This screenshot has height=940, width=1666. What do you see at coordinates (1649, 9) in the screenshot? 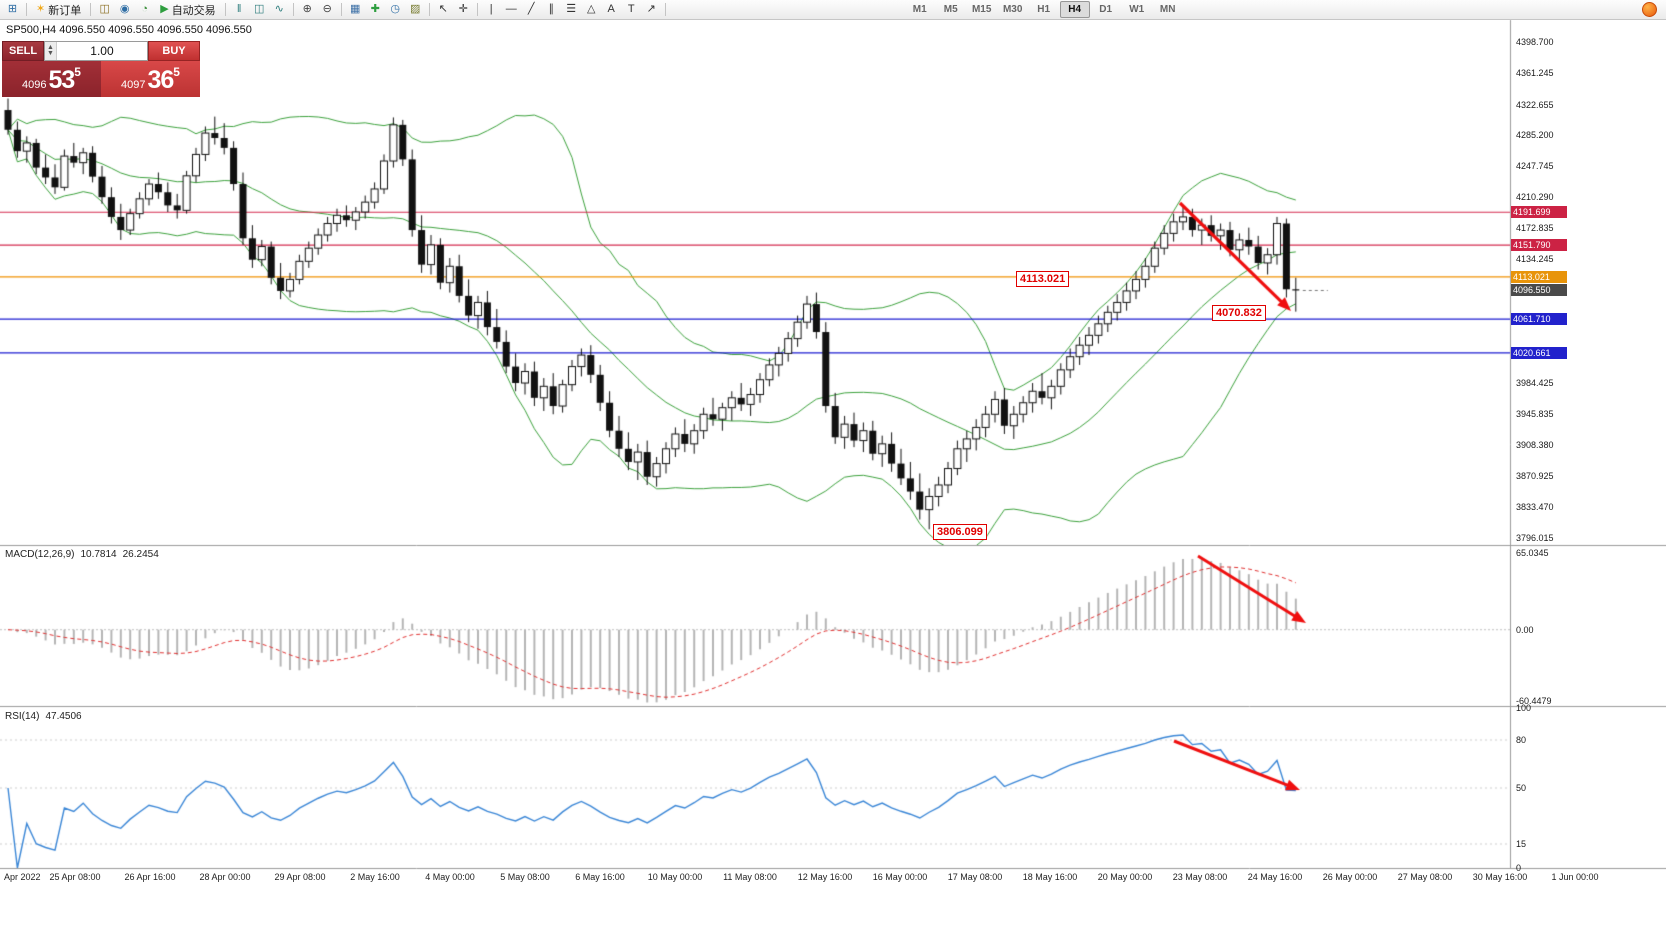
I see `notification-icon` at bounding box center [1649, 9].